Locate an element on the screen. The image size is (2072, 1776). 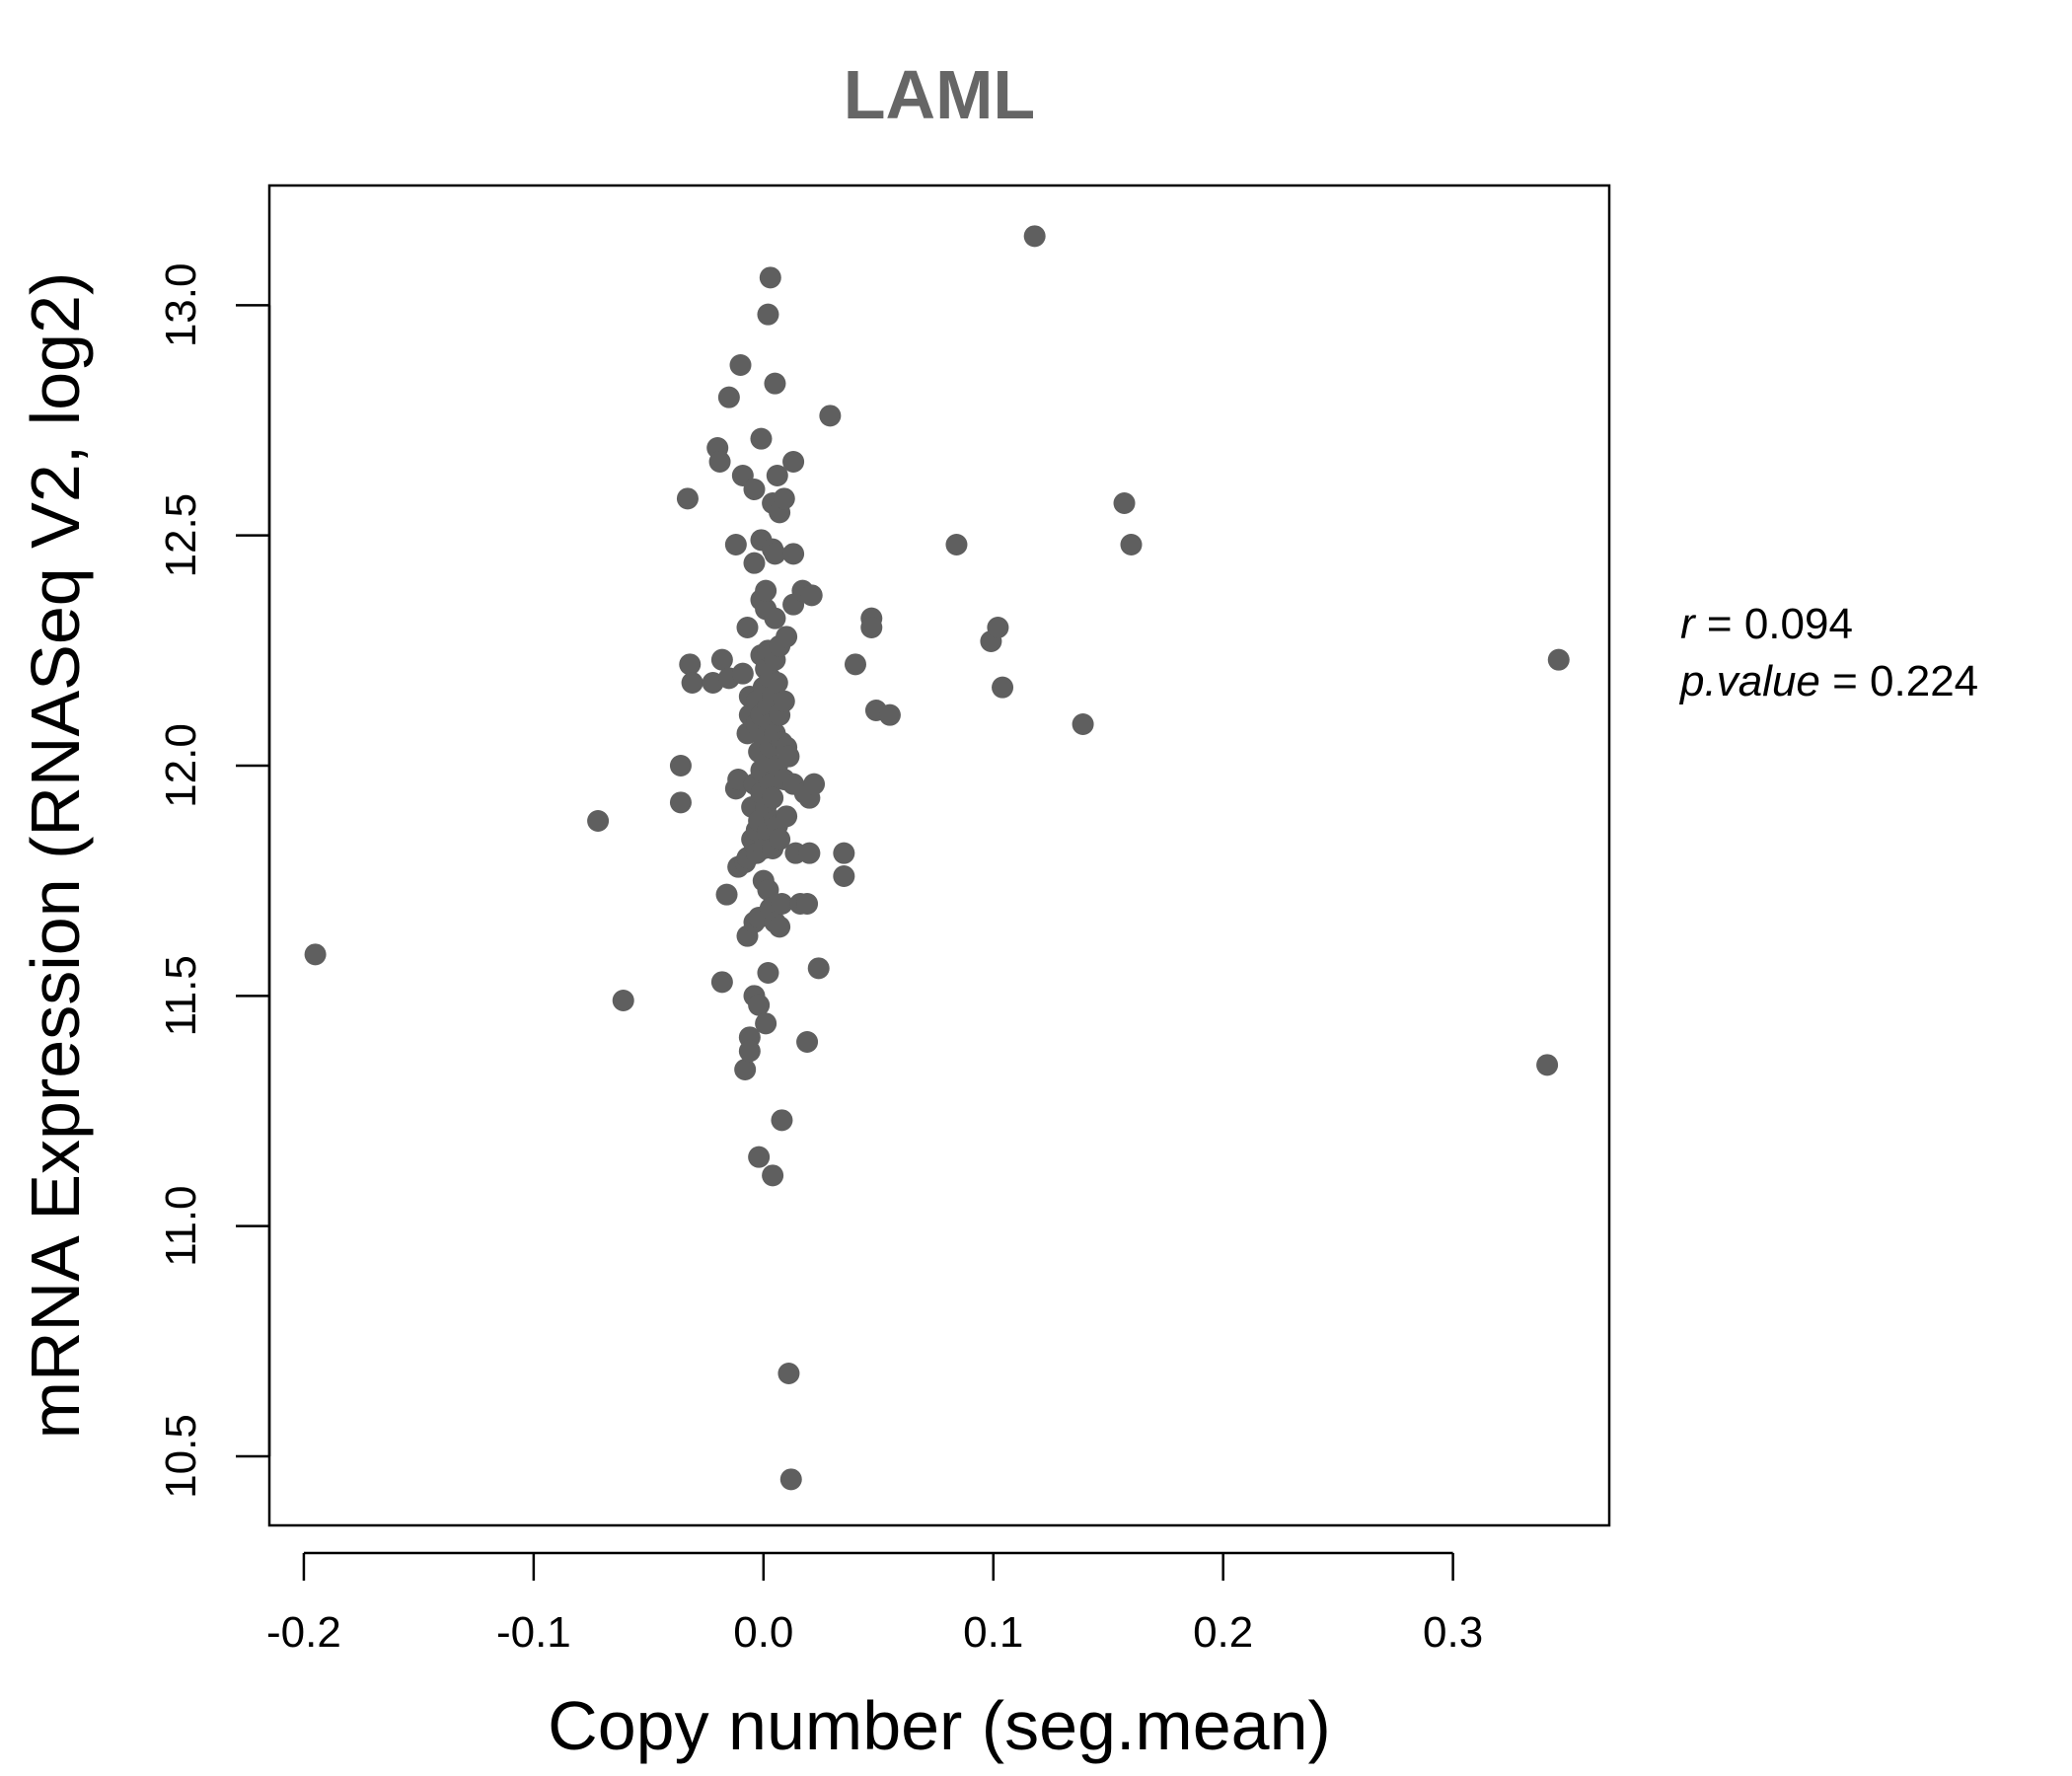
r-value: 0.094 is located at coordinates (1799, 624).